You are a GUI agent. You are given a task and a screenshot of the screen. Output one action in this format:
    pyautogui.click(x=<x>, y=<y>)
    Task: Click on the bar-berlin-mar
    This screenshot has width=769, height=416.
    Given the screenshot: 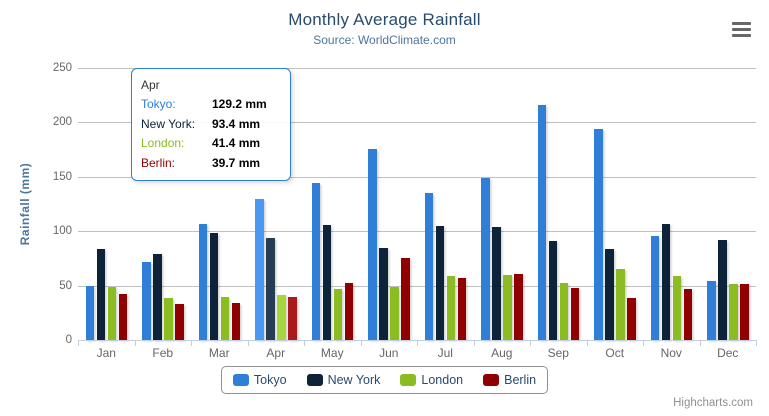 What is the action you would take?
    pyautogui.click(x=235, y=321)
    